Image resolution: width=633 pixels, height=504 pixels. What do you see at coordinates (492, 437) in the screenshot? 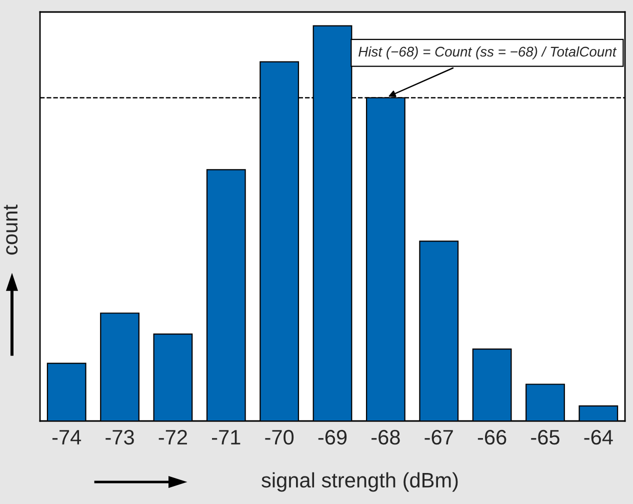
I see `x-tick-label: -66` at bounding box center [492, 437].